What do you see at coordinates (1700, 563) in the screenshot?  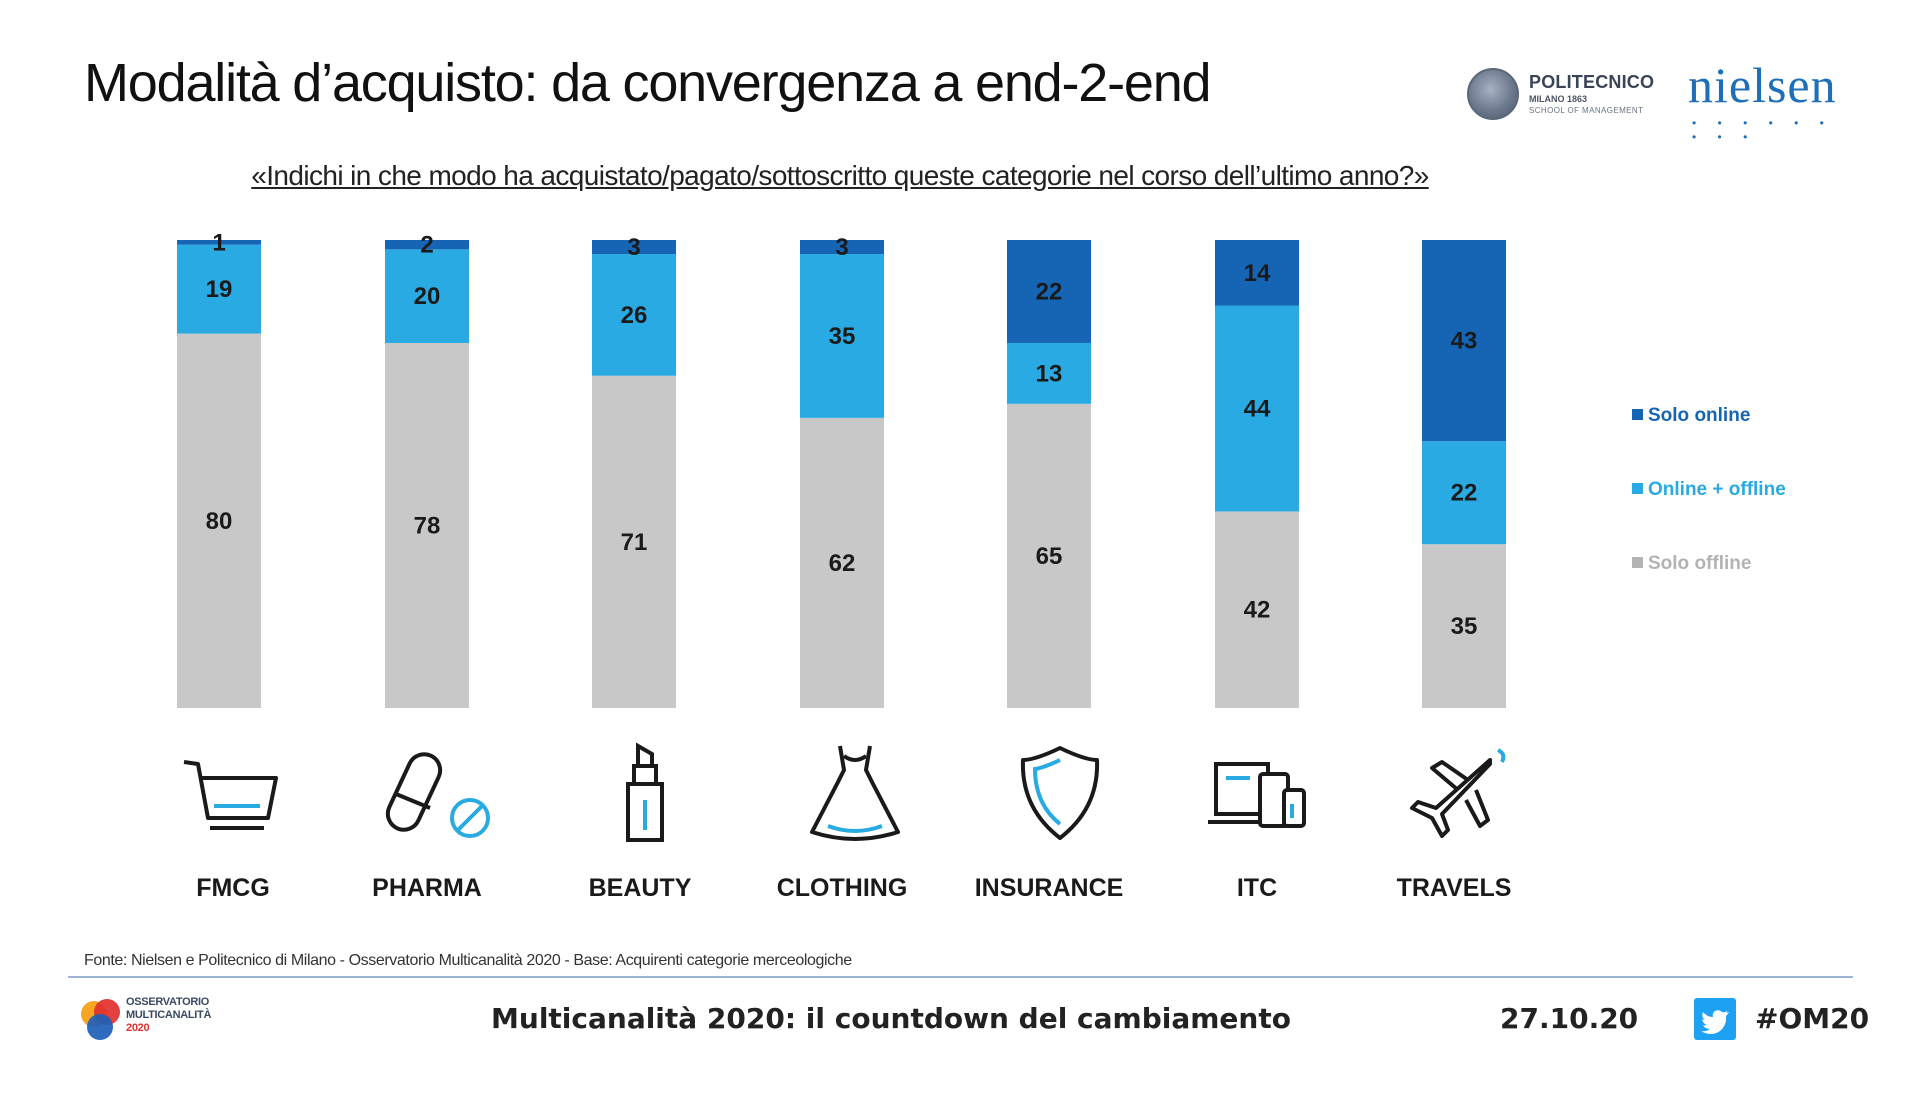 I see `legend-label-solo-offline: Solo offline` at bounding box center [1700, 563].